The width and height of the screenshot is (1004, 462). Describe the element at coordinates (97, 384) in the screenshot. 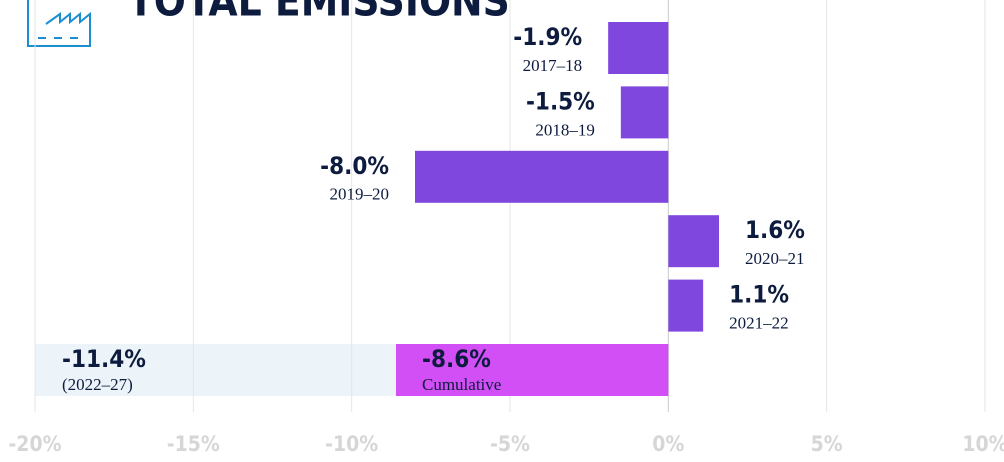

I see `target-label: (2022–27)` at that location.